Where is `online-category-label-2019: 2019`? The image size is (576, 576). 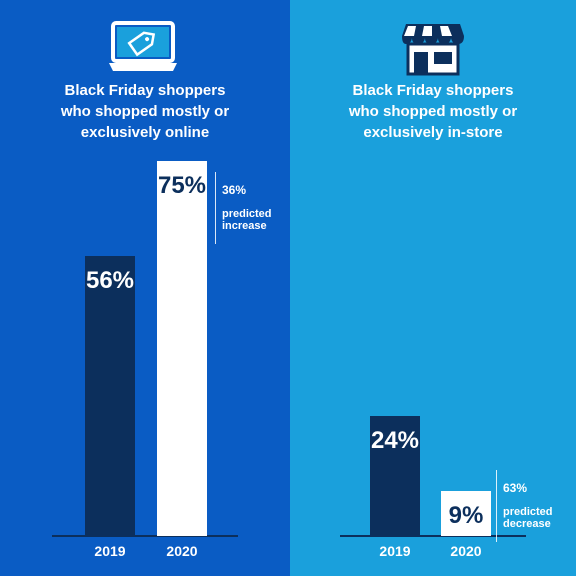 online-category-label-2019: 2019 is located at coordinates (109, 551).